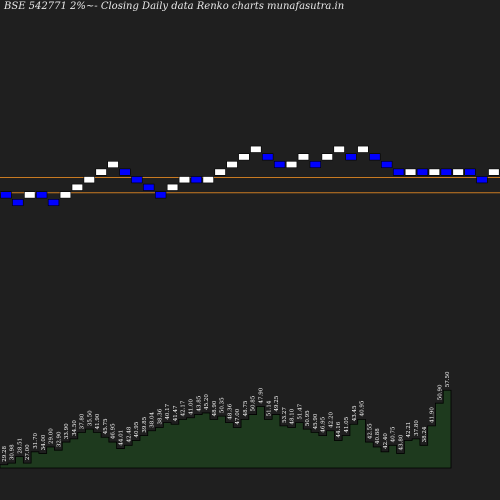 The image size is (500, 500). Describe the element at coordinates (36, 441) in the screenshot. I see `volume-label: 31.70` at that location.